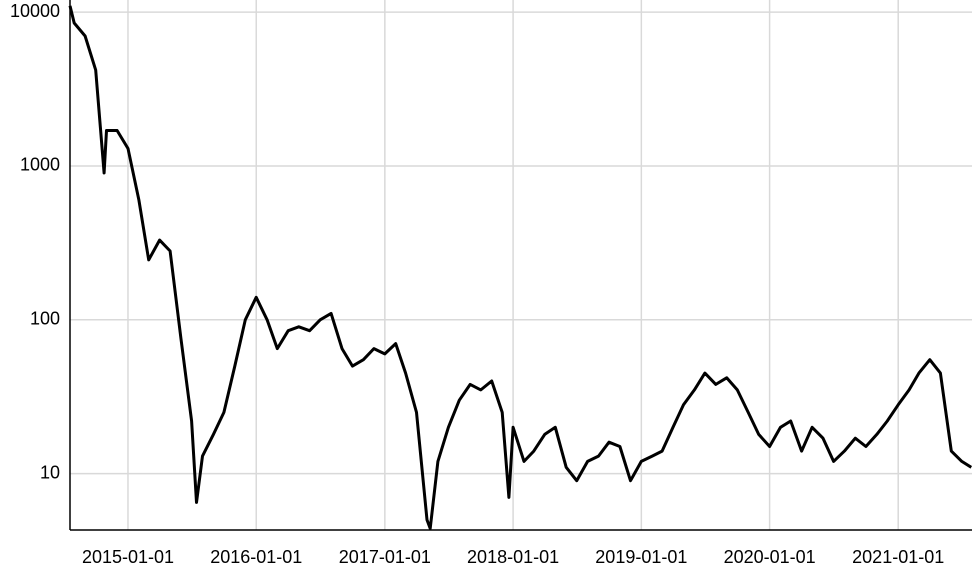  Describe the element at coordinates (898, 557) in the screenshot. I see `x-tick-label: 2021-01-01` at that location.